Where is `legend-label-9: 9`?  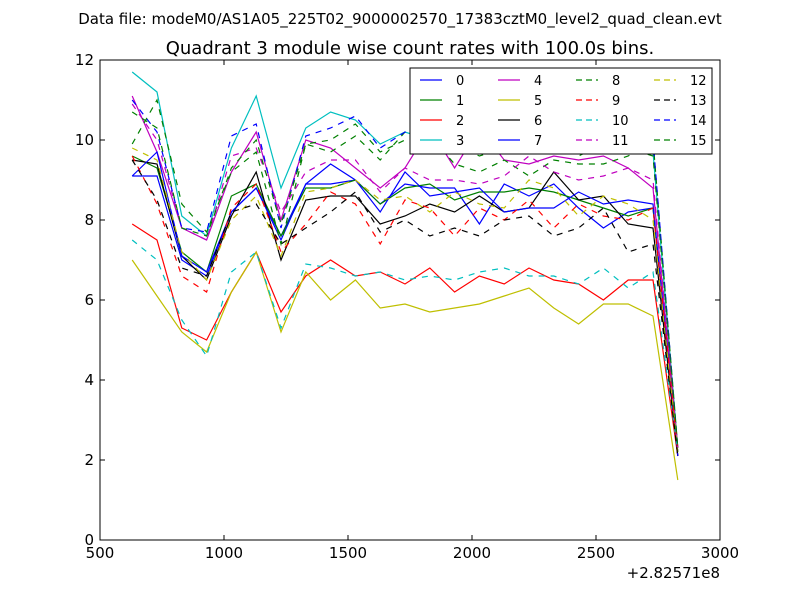 legend-label-9: 9 is located at coordinates (616, 101).